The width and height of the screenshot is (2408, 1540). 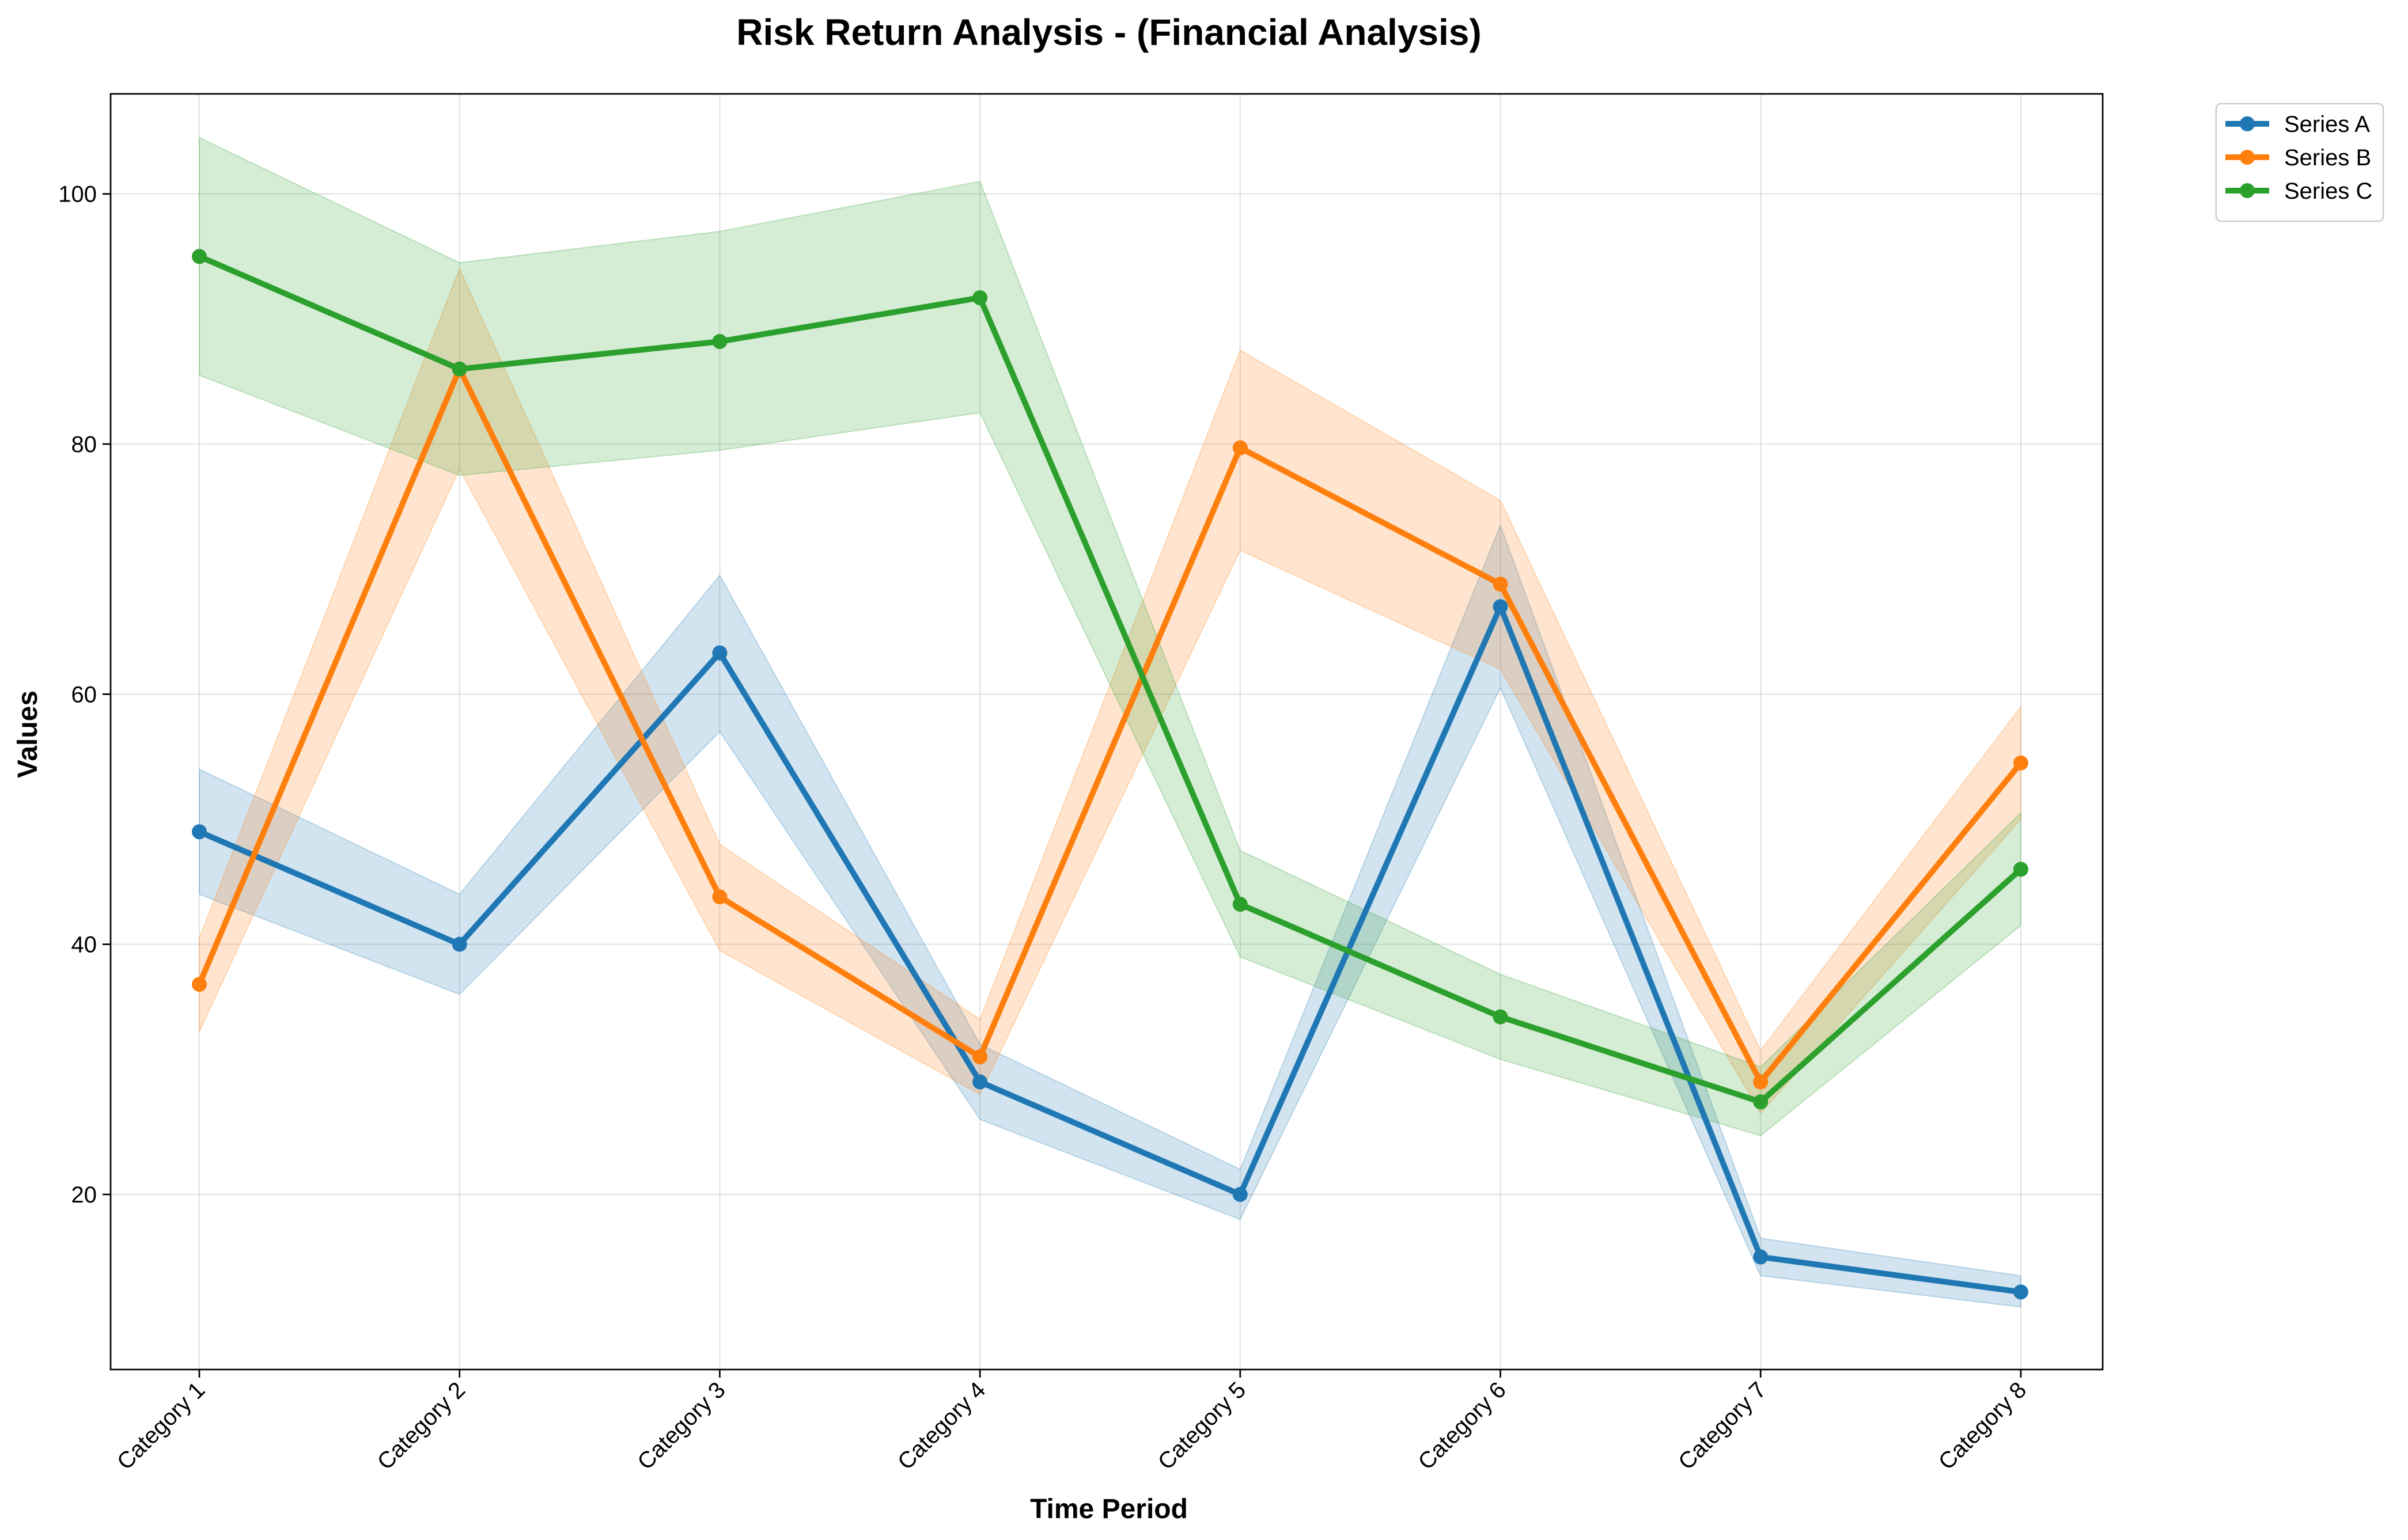 I want to click on y-axis-title: Values, so click(x=28, y=734).